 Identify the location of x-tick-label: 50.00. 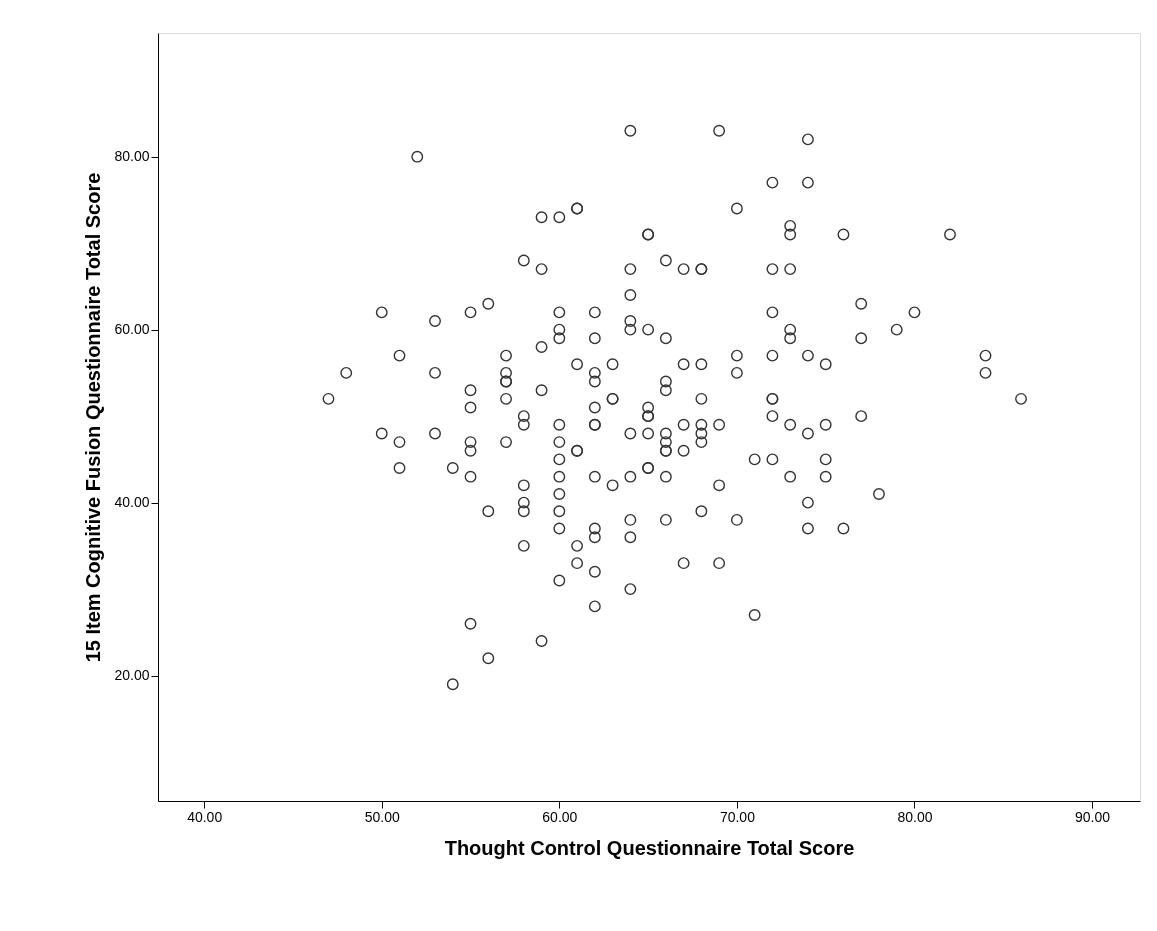
(382, 816).